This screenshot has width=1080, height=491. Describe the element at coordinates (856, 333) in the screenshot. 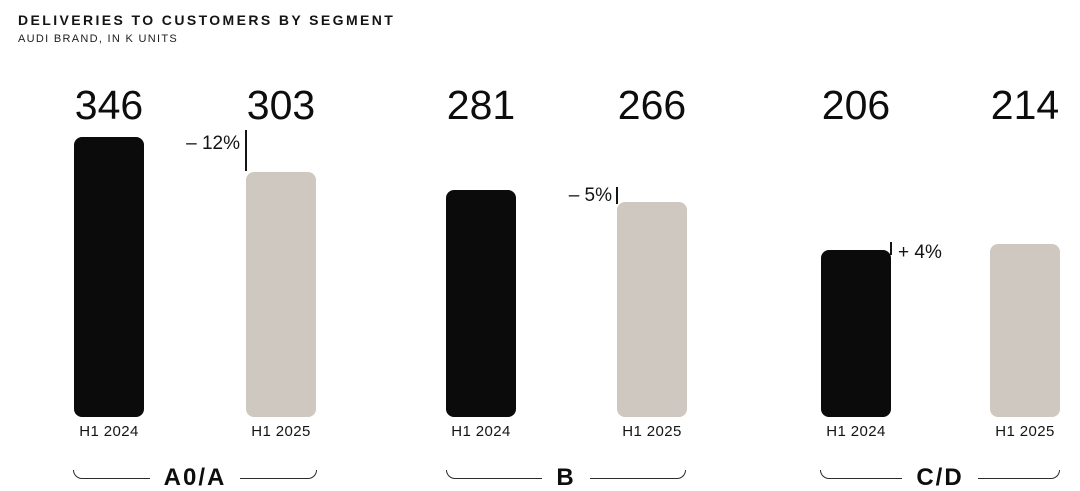

I see `bar-cd-h1-2024` at that location.